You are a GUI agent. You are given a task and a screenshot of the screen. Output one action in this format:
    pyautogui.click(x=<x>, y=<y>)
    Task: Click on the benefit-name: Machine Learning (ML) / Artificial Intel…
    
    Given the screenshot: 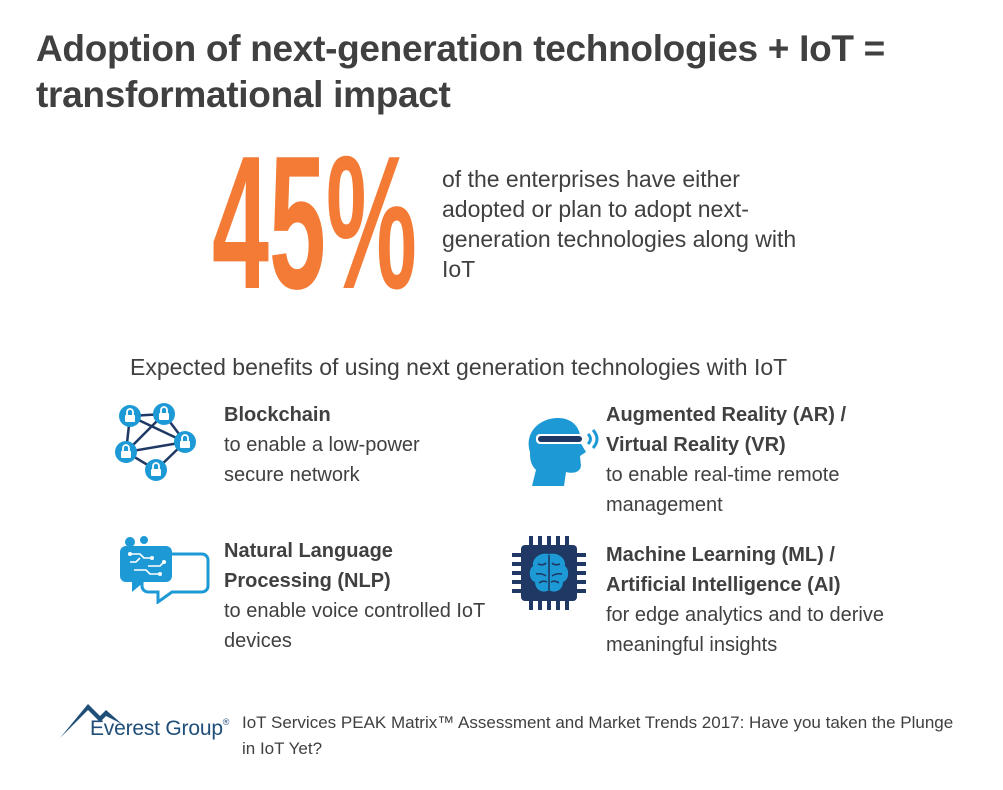 What is the action you would take?
    pyautogui.click(x=723, y=570)
    